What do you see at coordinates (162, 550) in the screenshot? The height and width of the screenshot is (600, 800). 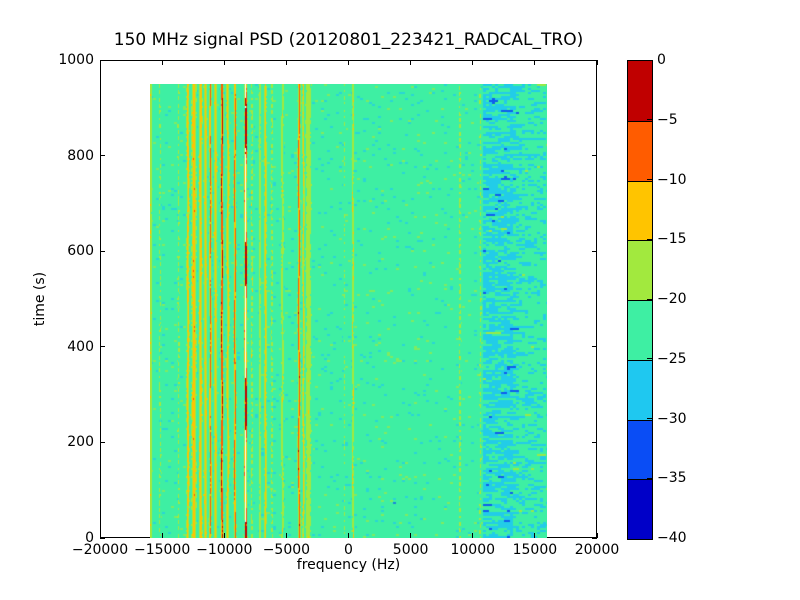 I see `x-axis-tick-label: −15000` at bounding box center [162, 550].